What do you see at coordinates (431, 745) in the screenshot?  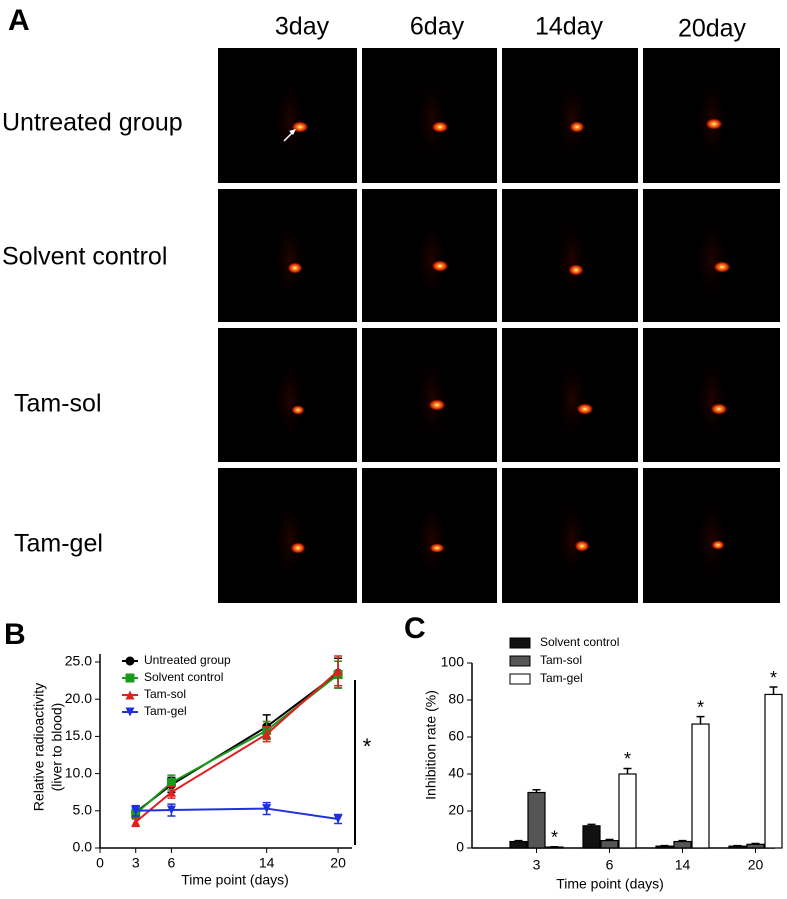 I see `y-axis-label: Inhibition rate (%)` at bounding box center [431, 745].